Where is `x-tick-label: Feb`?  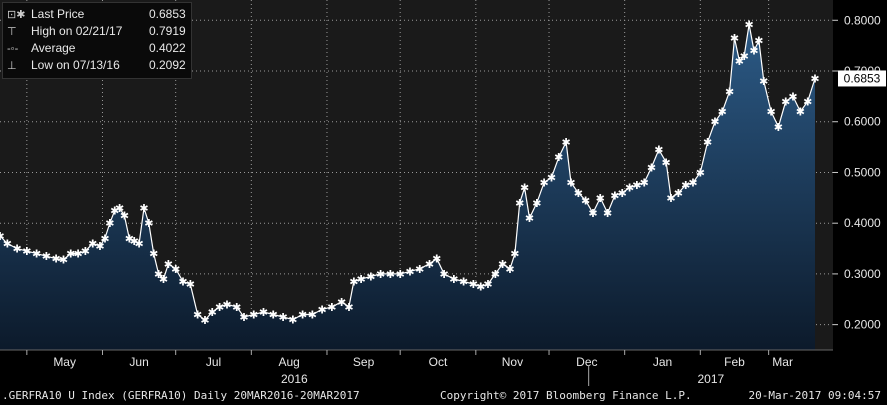 x-tick-label: Feb is located at coordinates (734, 362).